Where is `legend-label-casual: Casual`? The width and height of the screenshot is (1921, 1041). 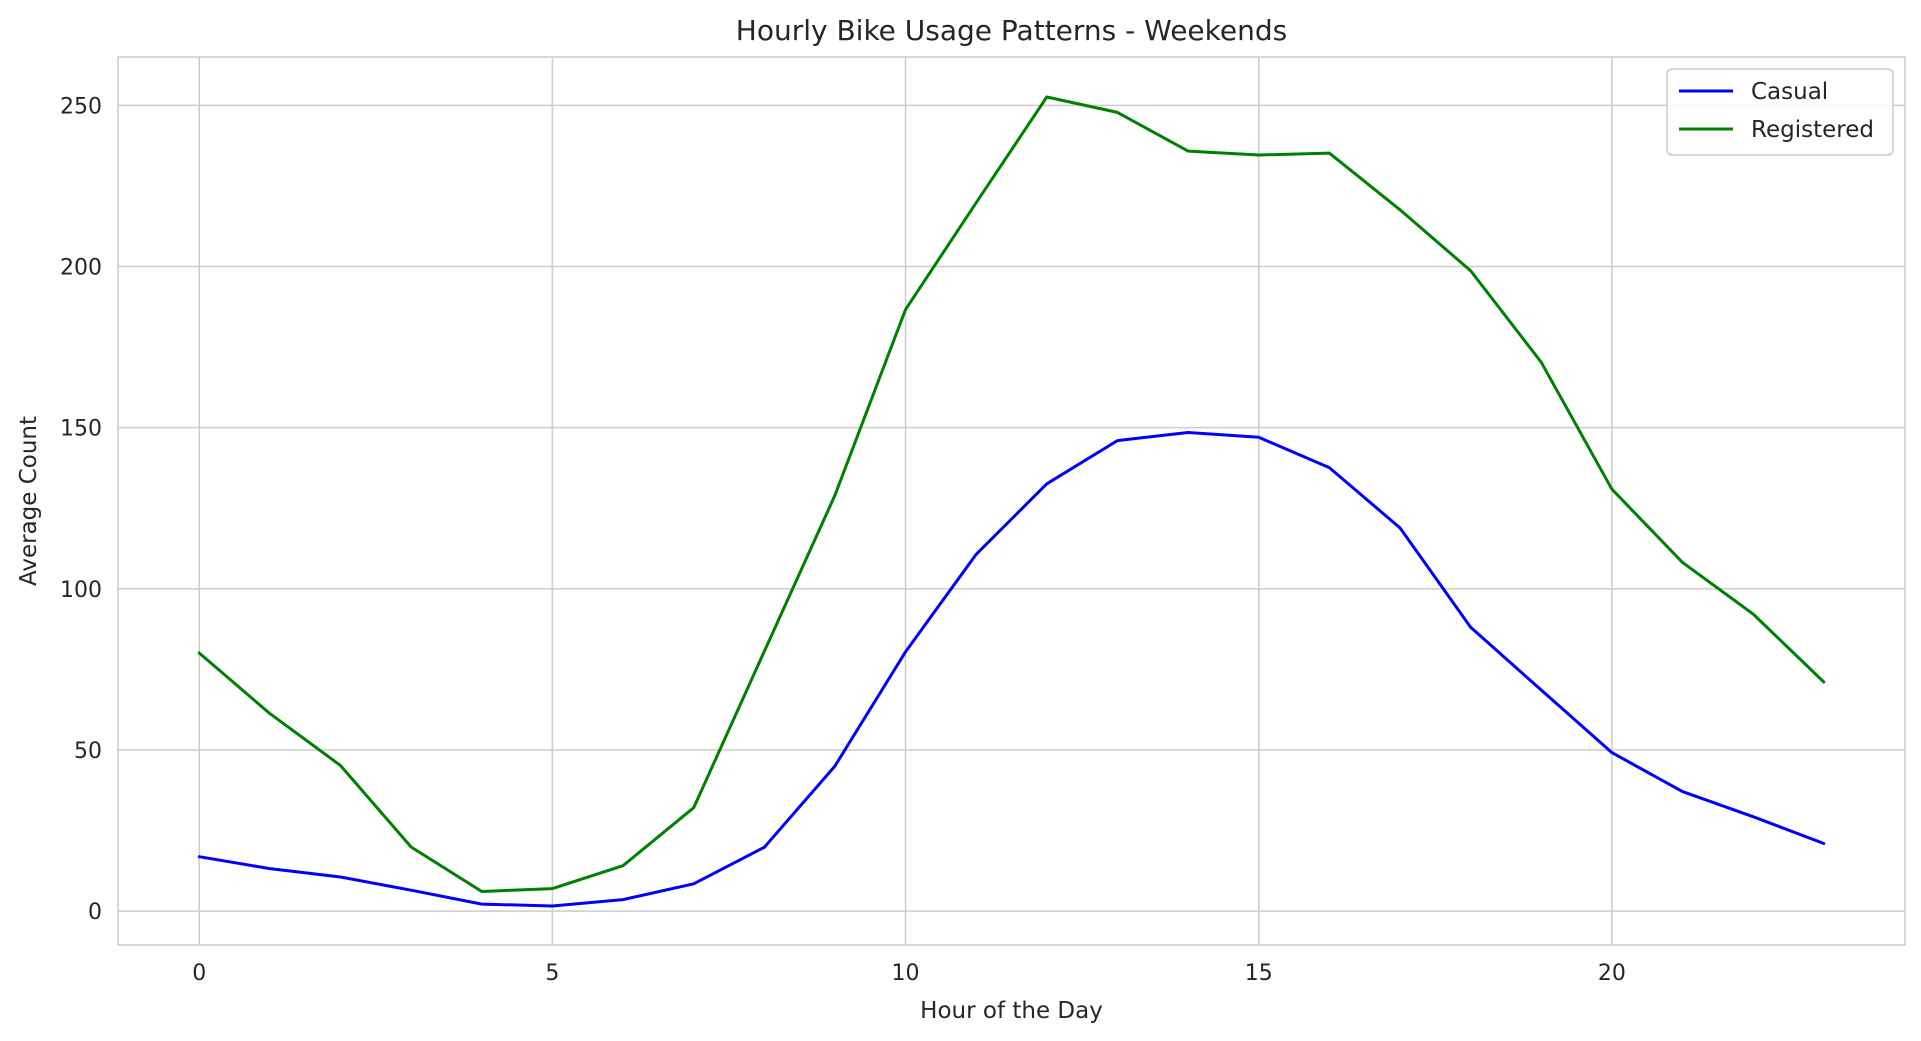
legend-label-casual: Casual is located at coordinates (1789, 92).